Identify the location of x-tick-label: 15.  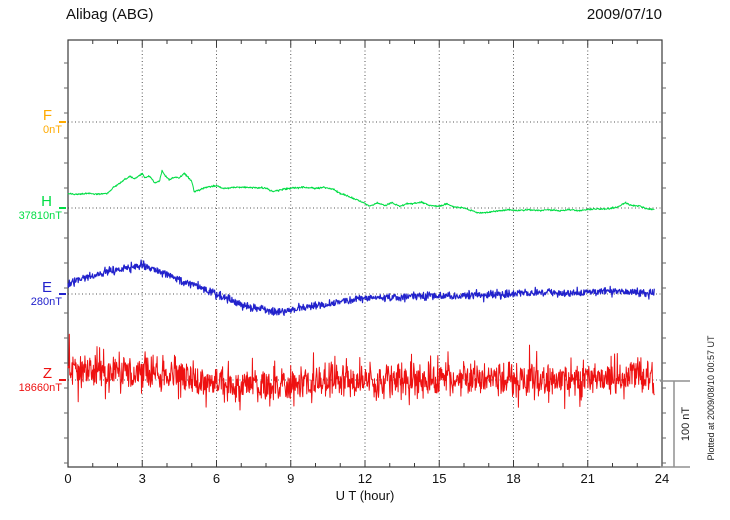
(439, 478).